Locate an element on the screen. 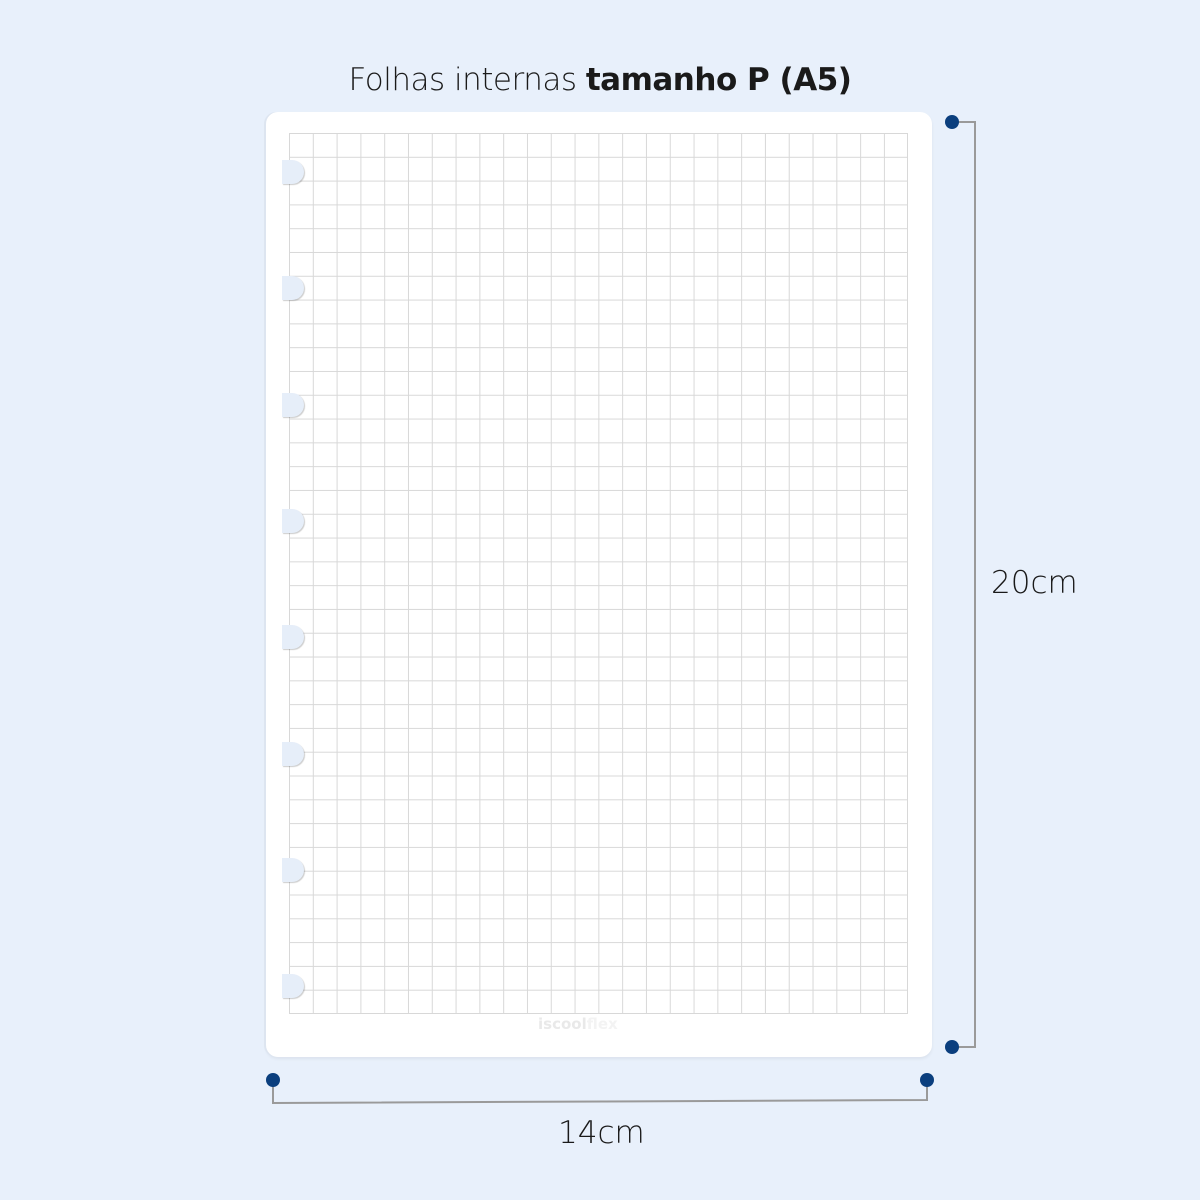  title-bold: tamanho P (A5) is located at coordinates (718, 80).